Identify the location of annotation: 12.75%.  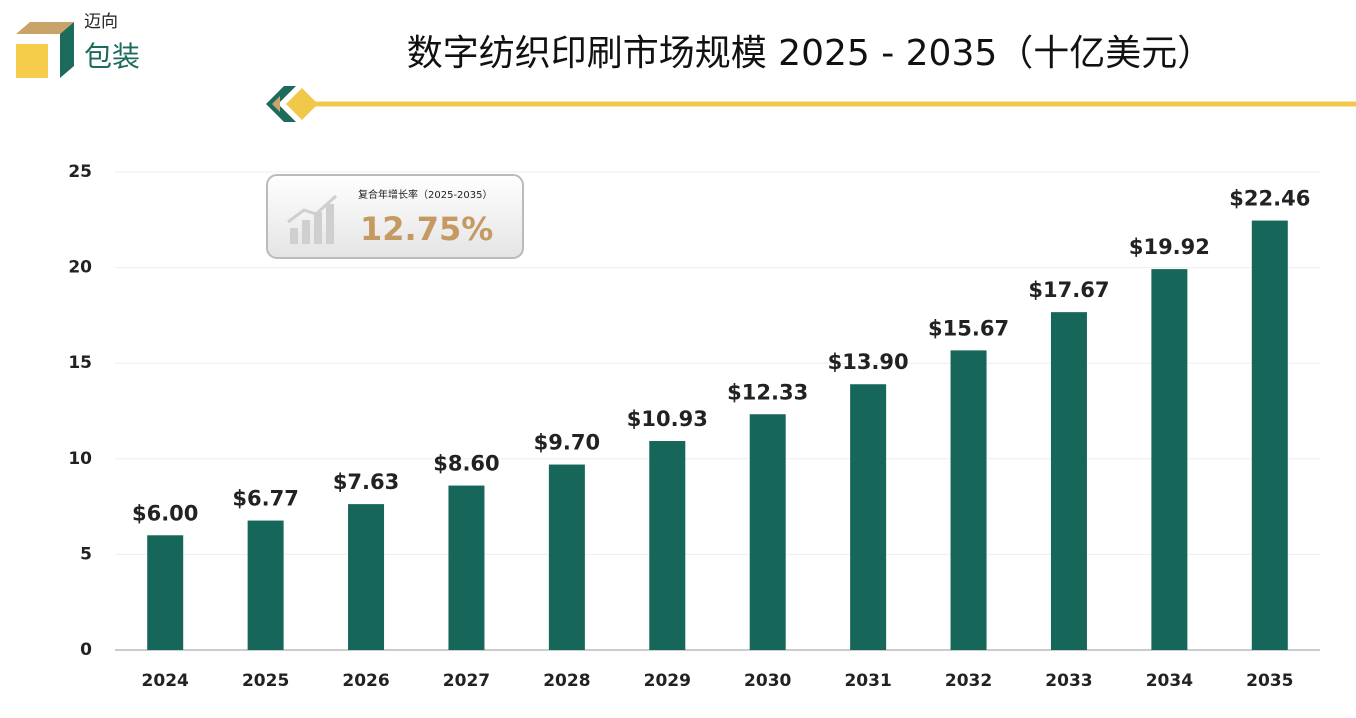
(426, 229).